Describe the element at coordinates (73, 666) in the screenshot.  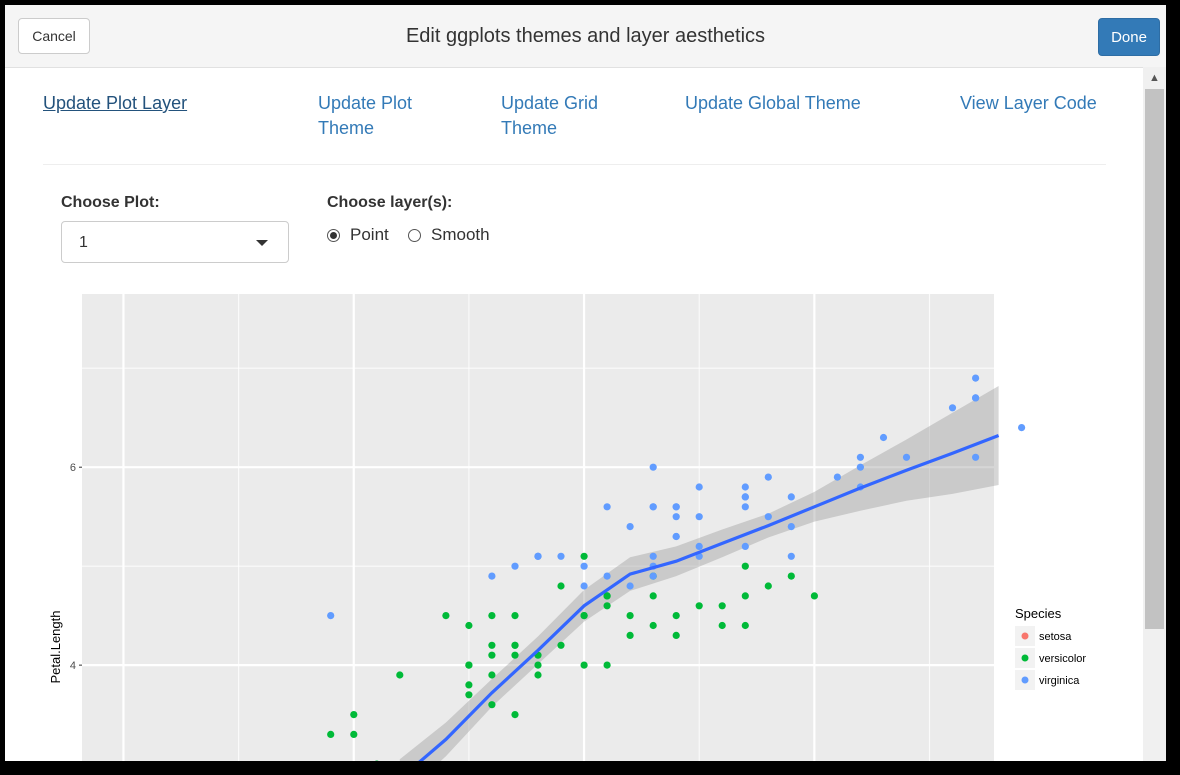
I see `y-tick-label: 4` at that location.